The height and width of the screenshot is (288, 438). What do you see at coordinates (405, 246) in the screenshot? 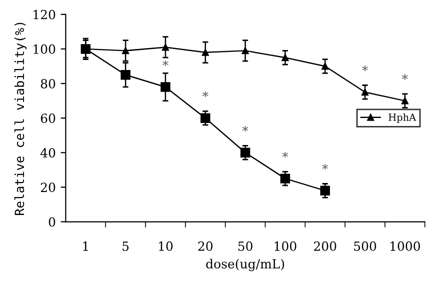
I see `x-tick-label: 1000` at bounding box center [405, 246].